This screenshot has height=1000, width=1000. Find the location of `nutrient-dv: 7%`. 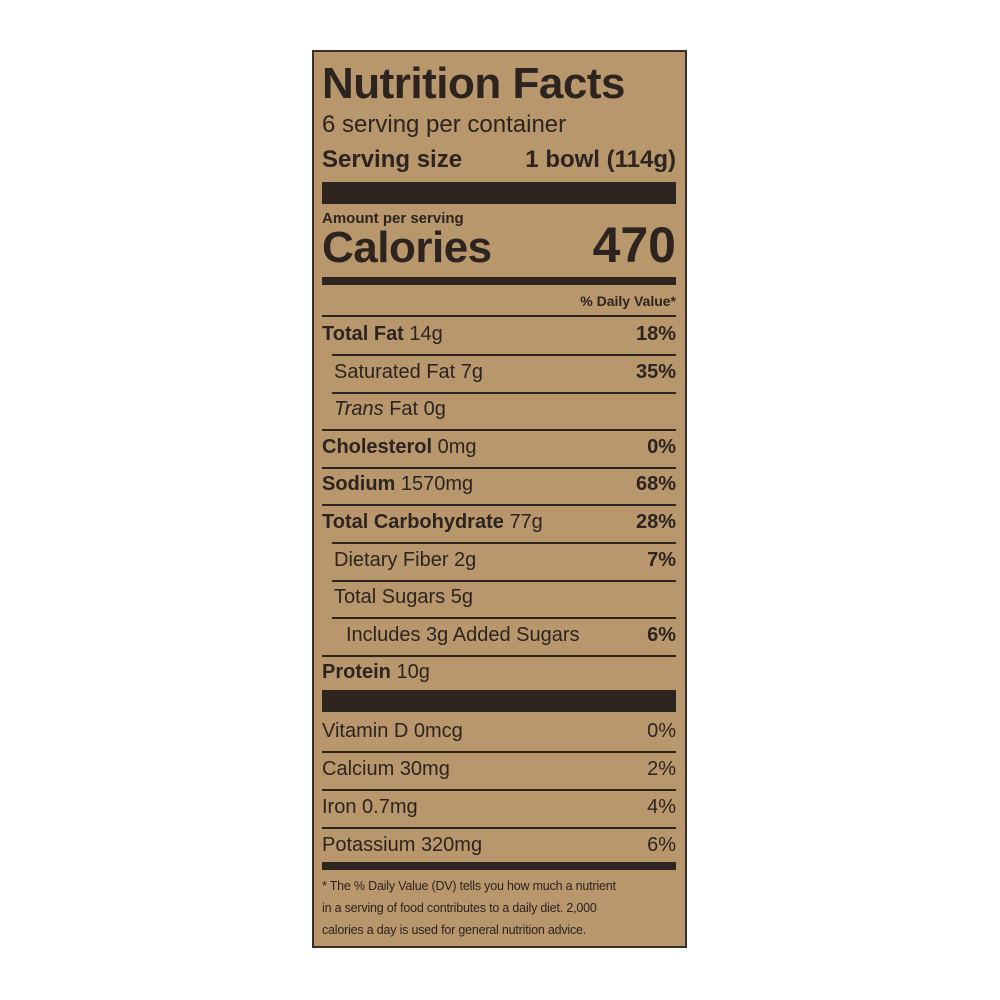

nutrient-dv: 7% is located at coordinates (661, 559).